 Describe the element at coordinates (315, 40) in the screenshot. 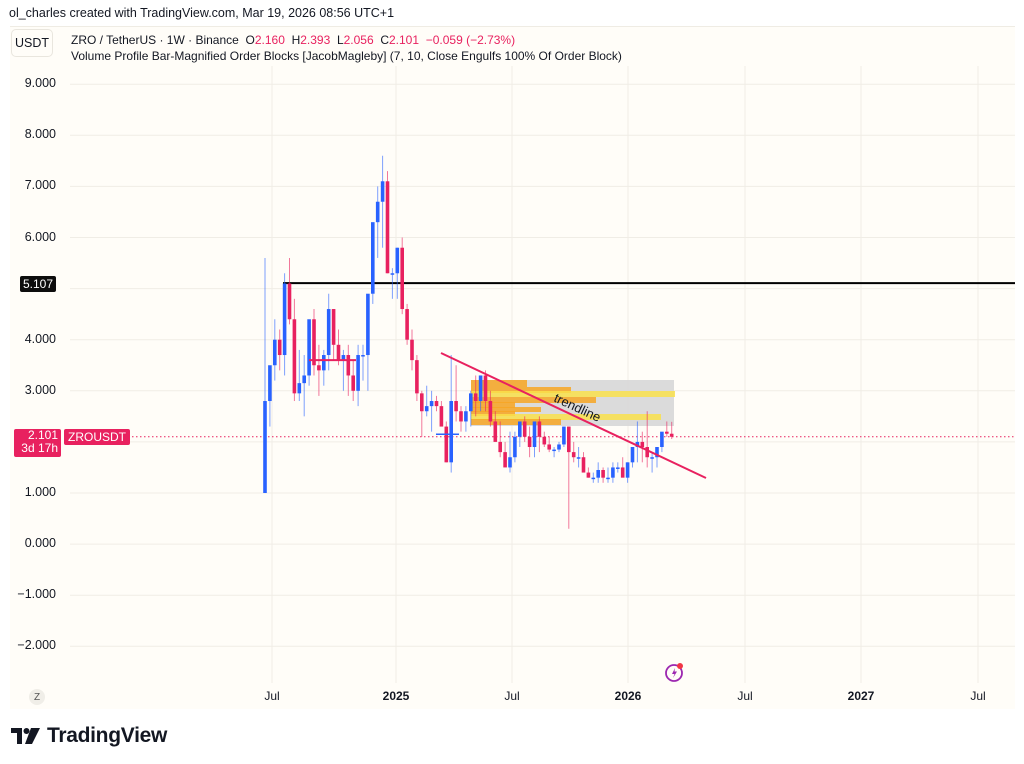

I see `high-value: 2.393` at that location.